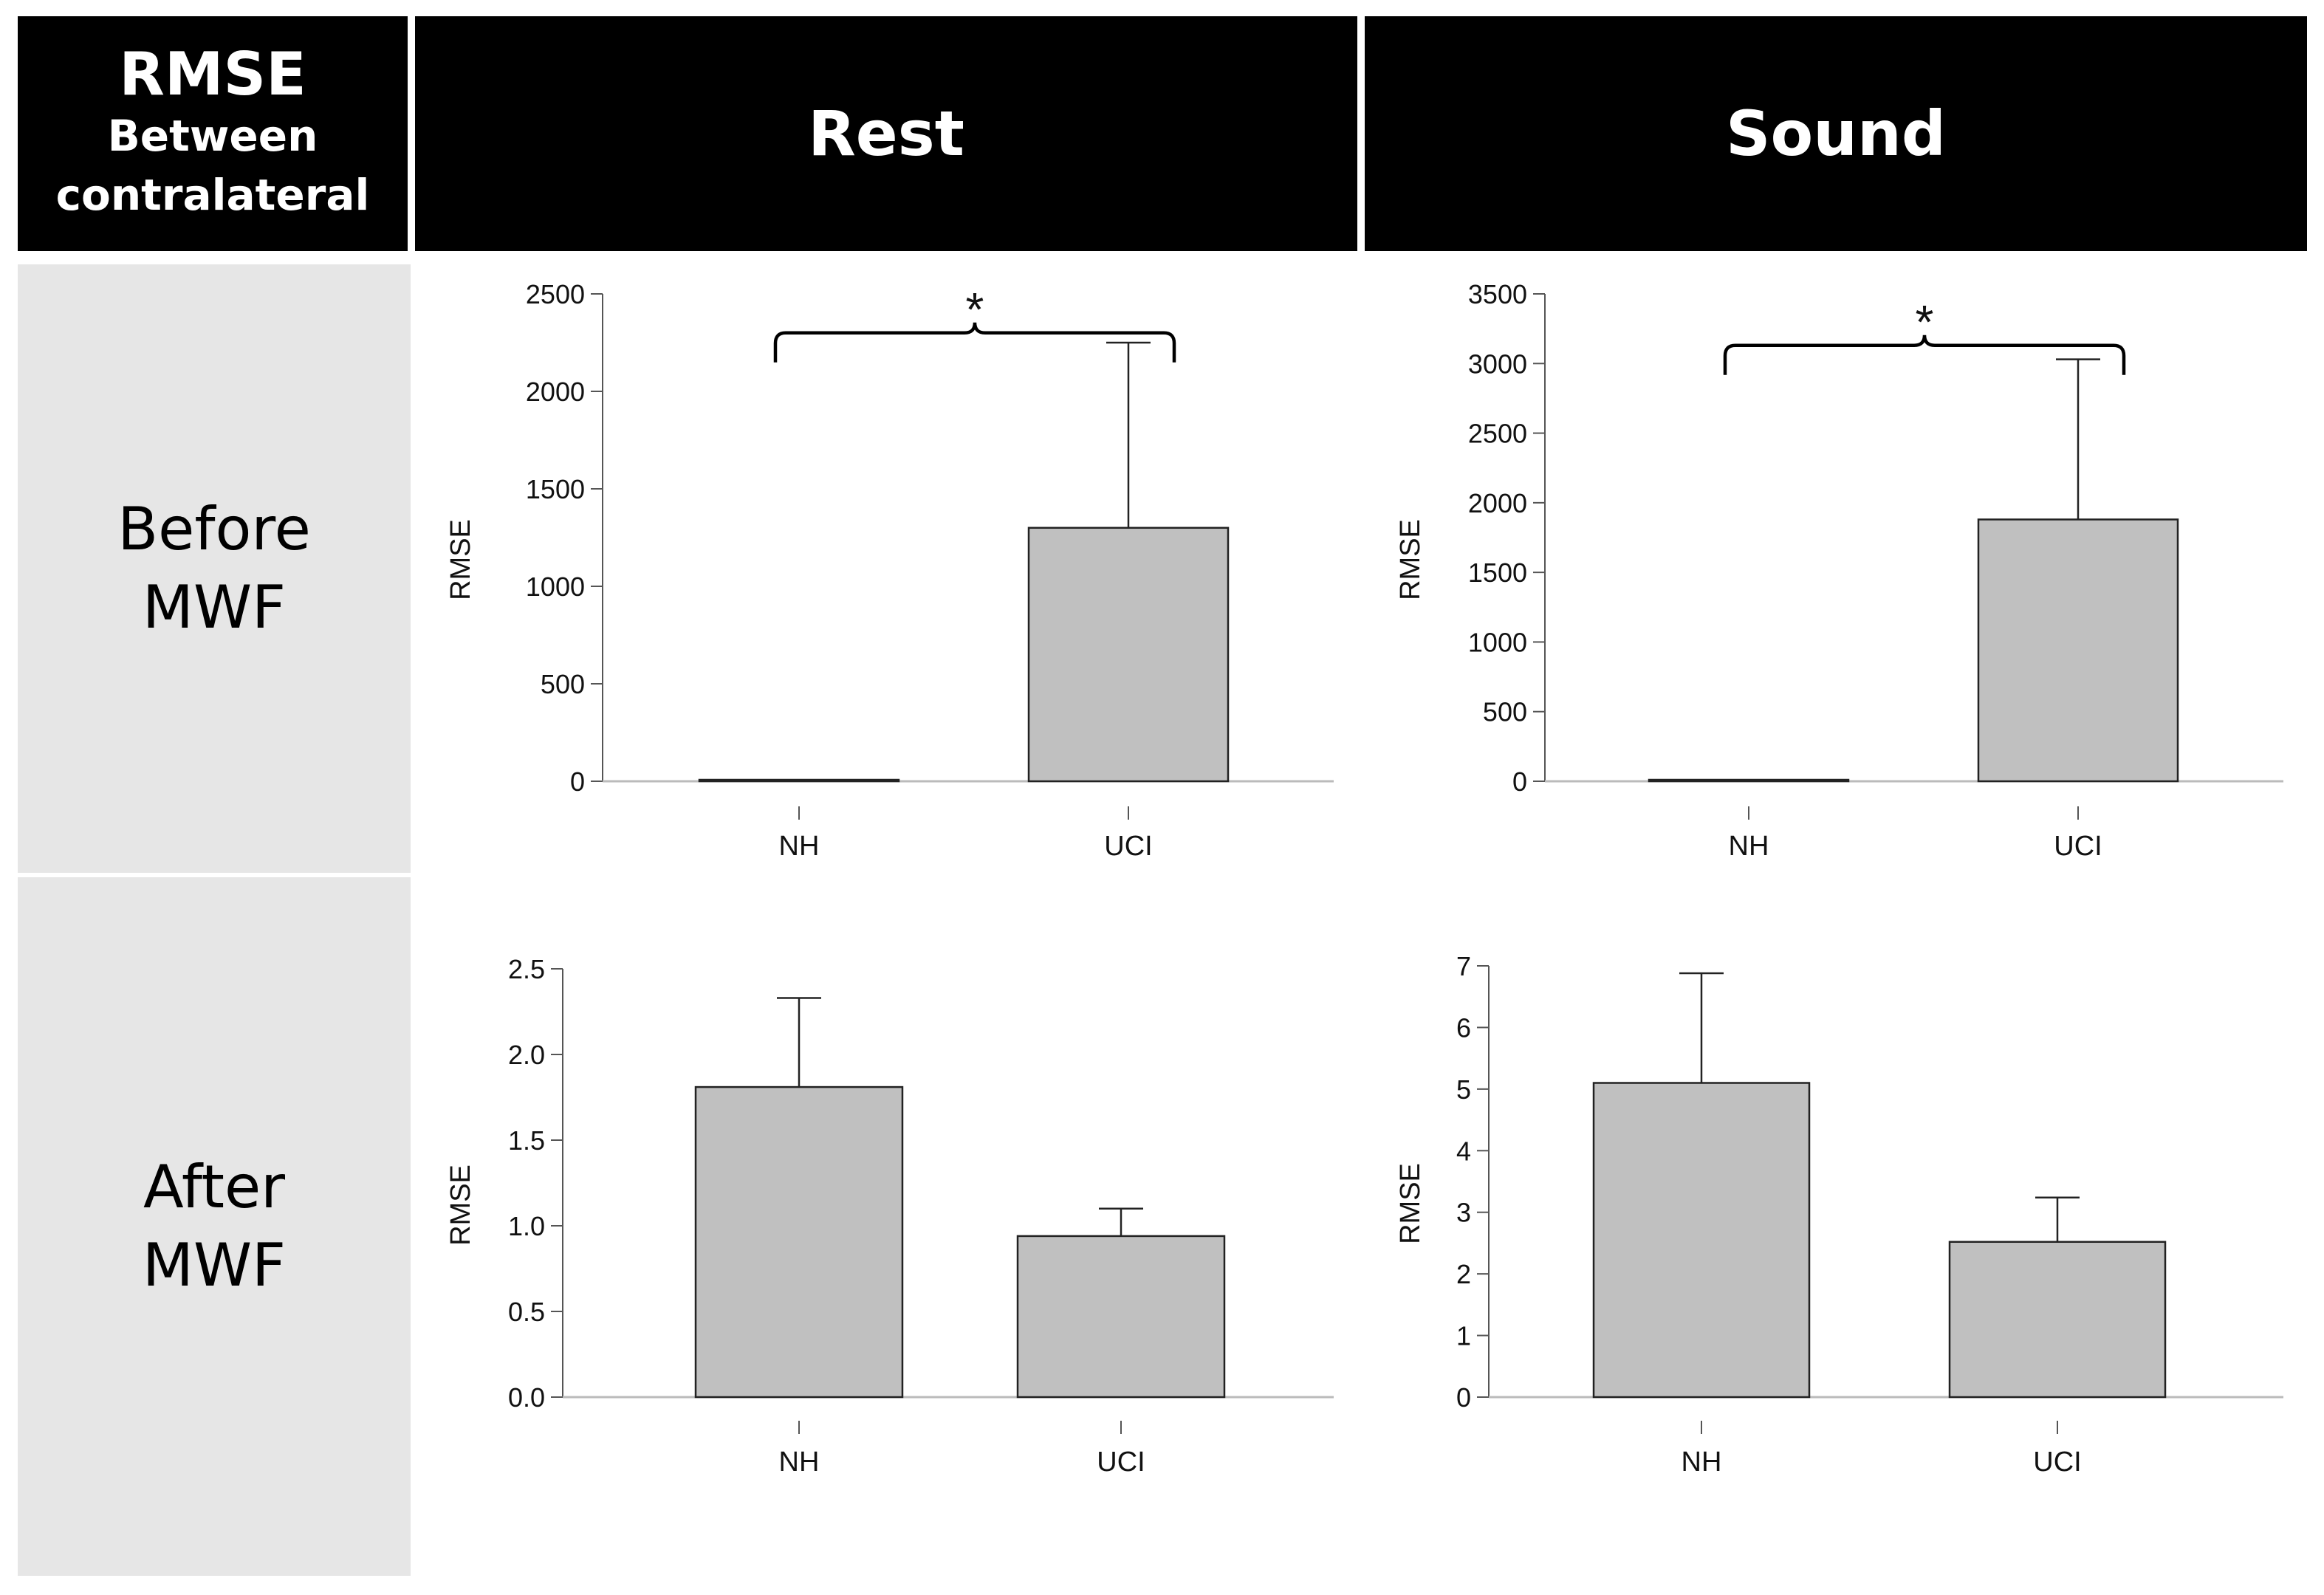  Describe the element at coordinates (1463, 966) in the screenshot. I see `y-tick-label: 7` at that location.